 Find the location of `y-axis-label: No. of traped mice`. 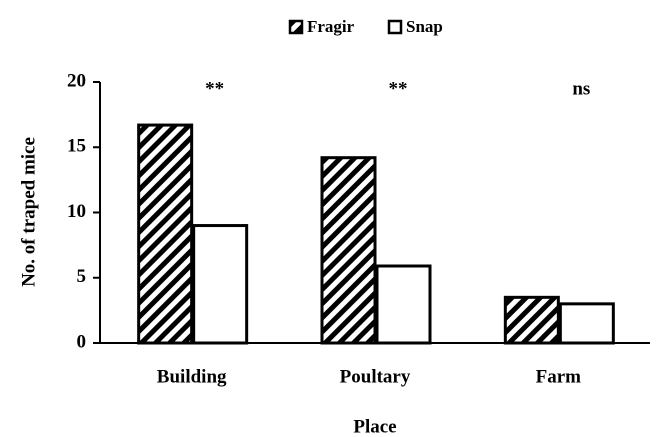

y-axis-label: No. of traped mice is located at coordinates (28, 212).